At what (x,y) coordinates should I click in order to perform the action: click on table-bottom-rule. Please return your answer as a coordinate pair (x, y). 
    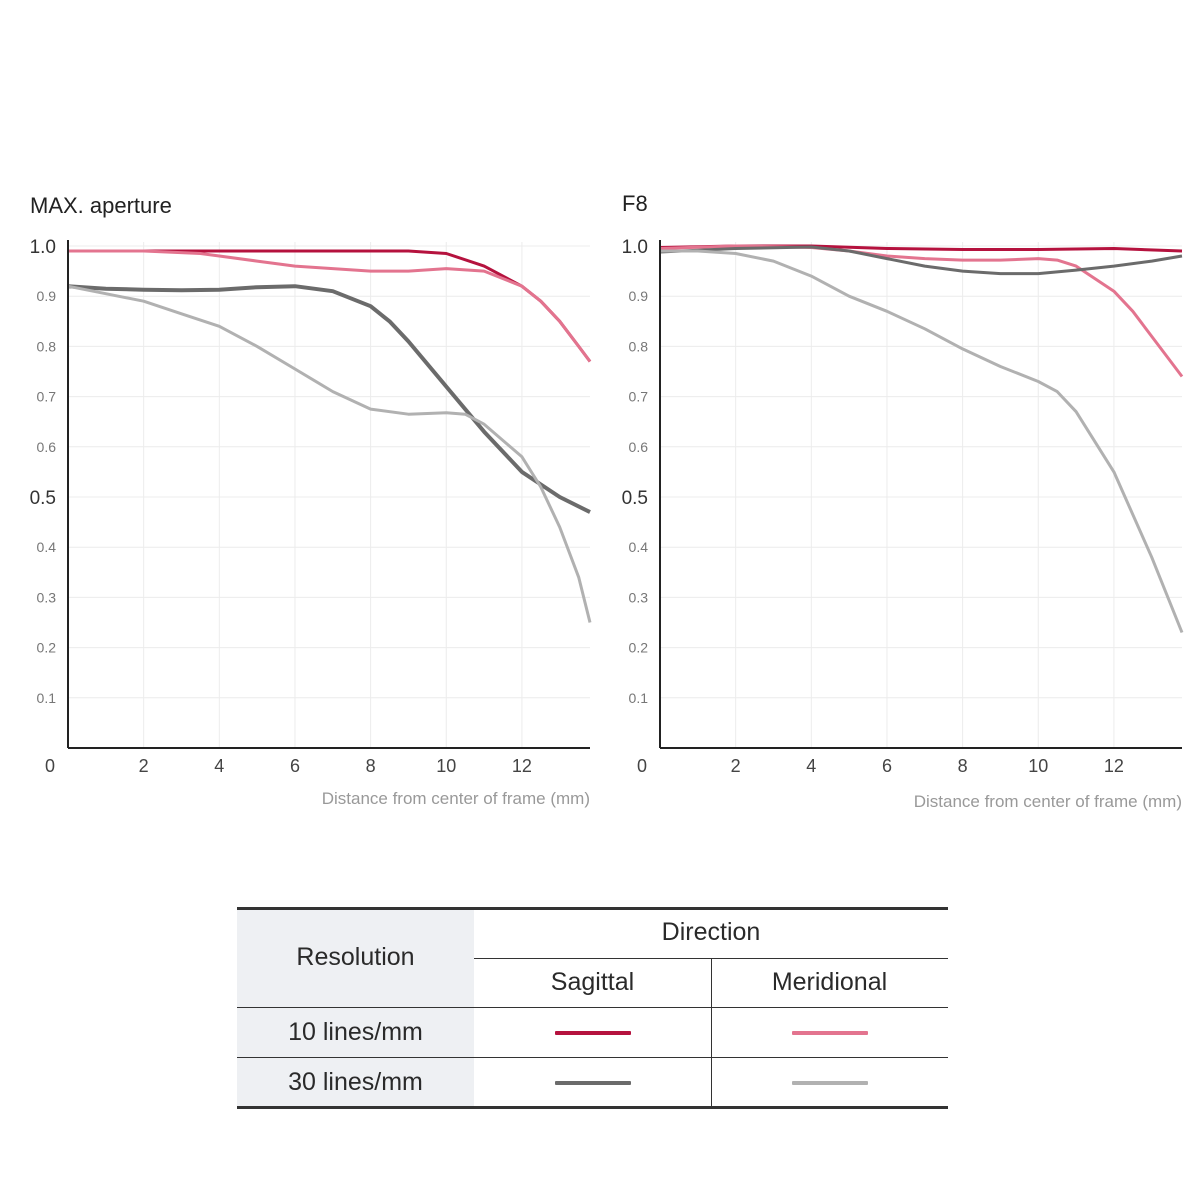
    Looking at the image, I should click on (592, 1107).